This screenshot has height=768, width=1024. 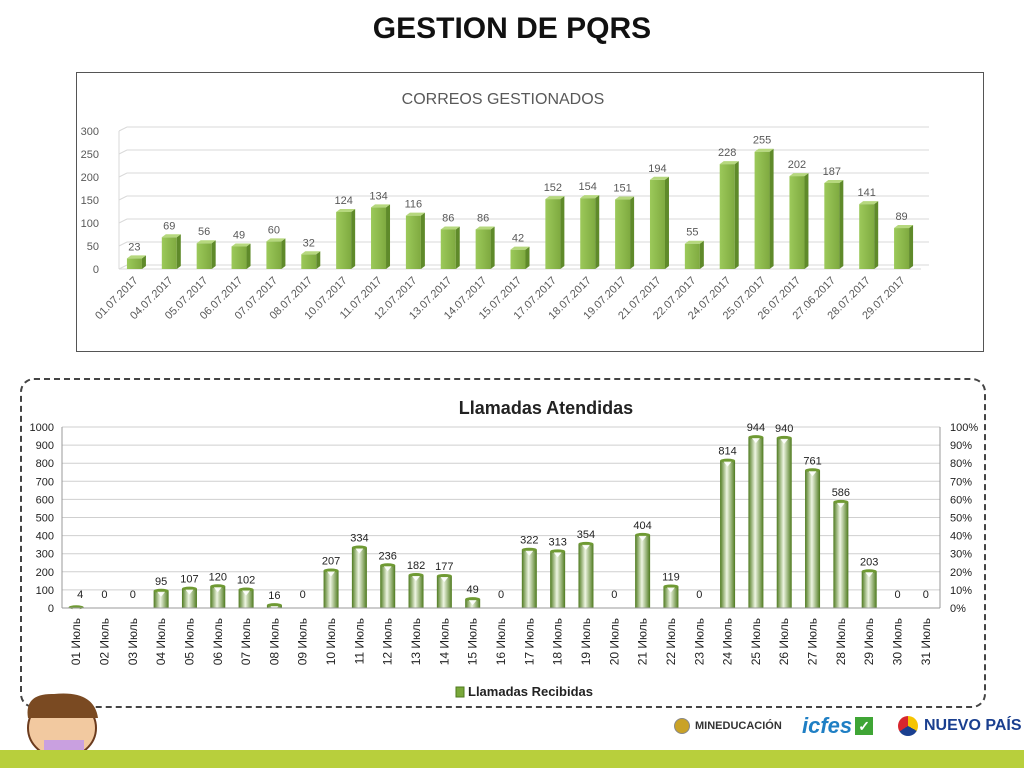 What do you see at coordinates (841, 493) in the screenshot?
I see `data-label: 586` at bounding box center [841, 493].